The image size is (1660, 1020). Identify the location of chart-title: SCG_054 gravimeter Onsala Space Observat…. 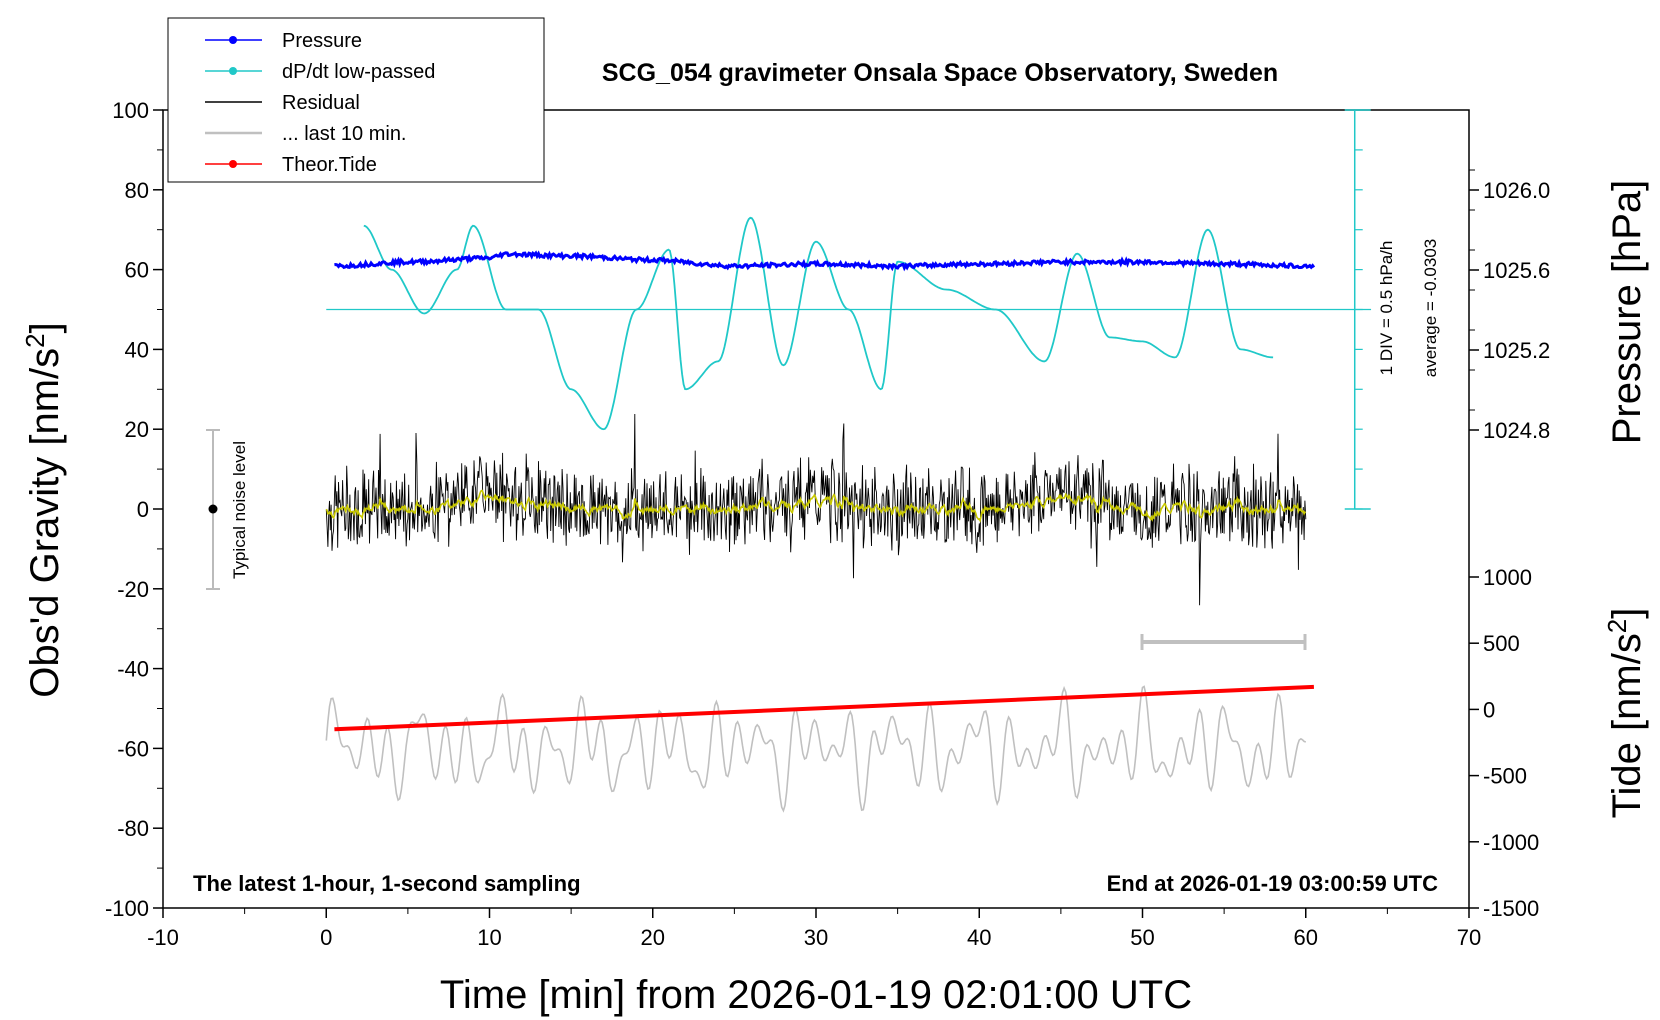
(940, 73).